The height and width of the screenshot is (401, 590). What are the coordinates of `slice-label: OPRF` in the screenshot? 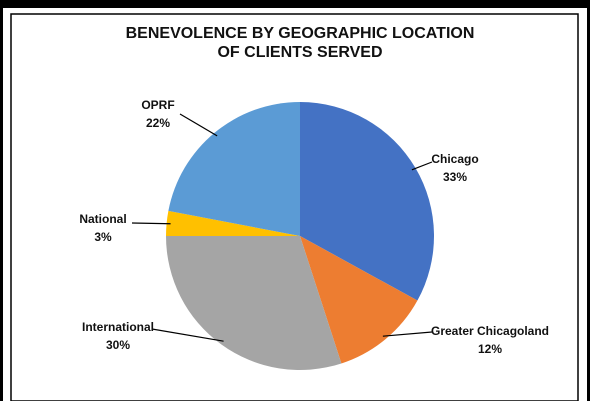 It's located at (157, 105).